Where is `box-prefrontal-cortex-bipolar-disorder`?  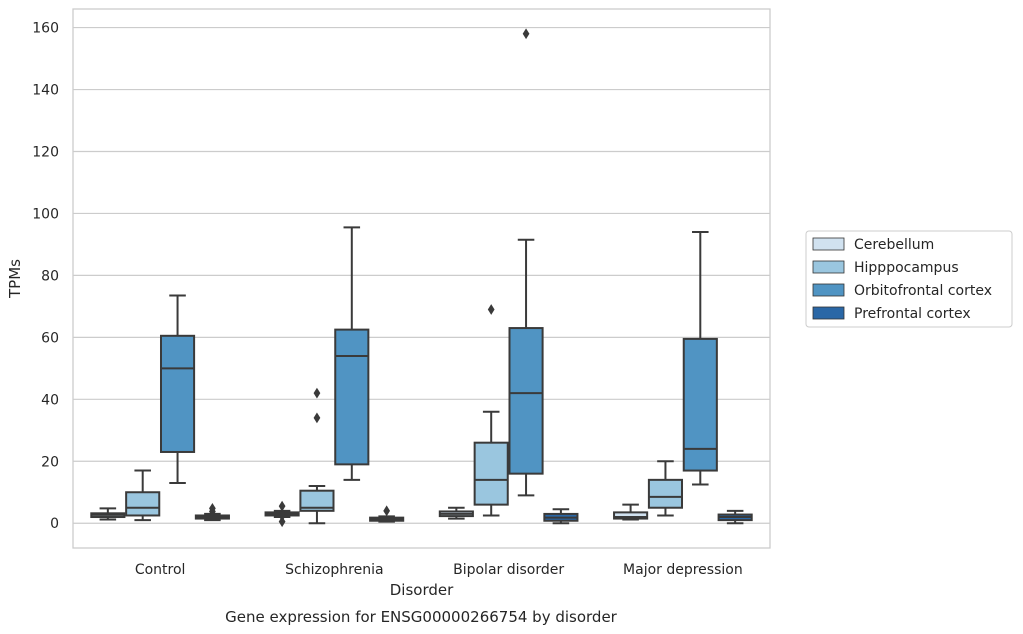
box-prefrontal-cortex-bipolar-disorder is located at coordinates (561, 516).